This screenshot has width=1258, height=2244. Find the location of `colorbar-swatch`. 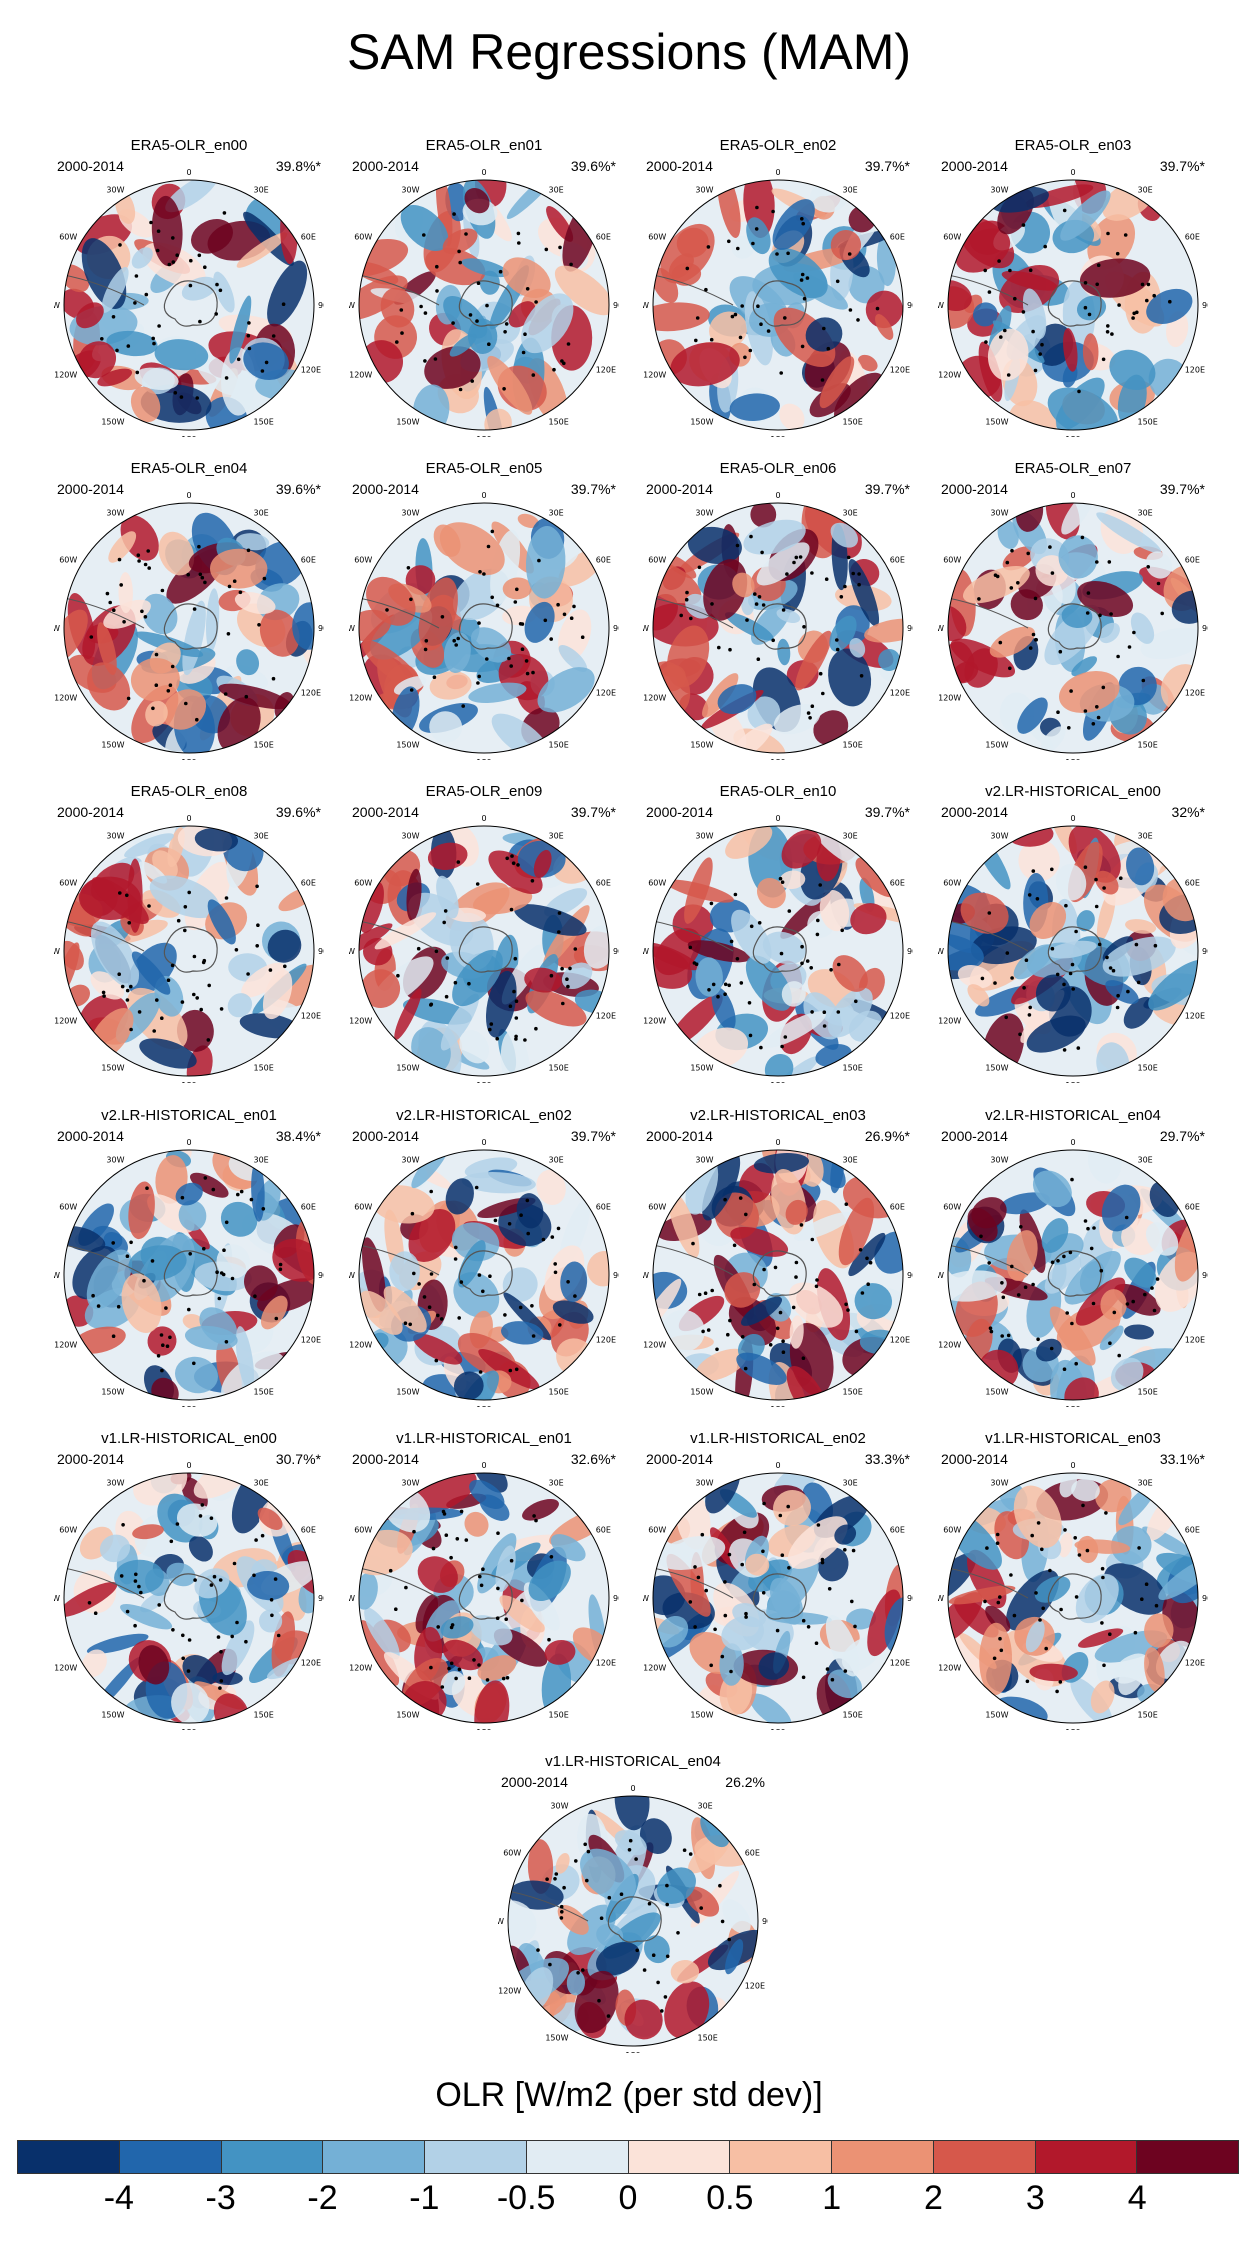

colorbar-swatch is located at coordinates (1187, 2157).